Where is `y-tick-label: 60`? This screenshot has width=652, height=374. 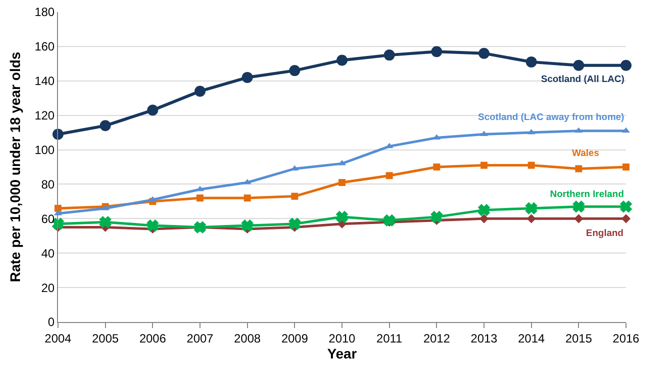 y-tick-label: 60 is located at coordinates (48, 219).